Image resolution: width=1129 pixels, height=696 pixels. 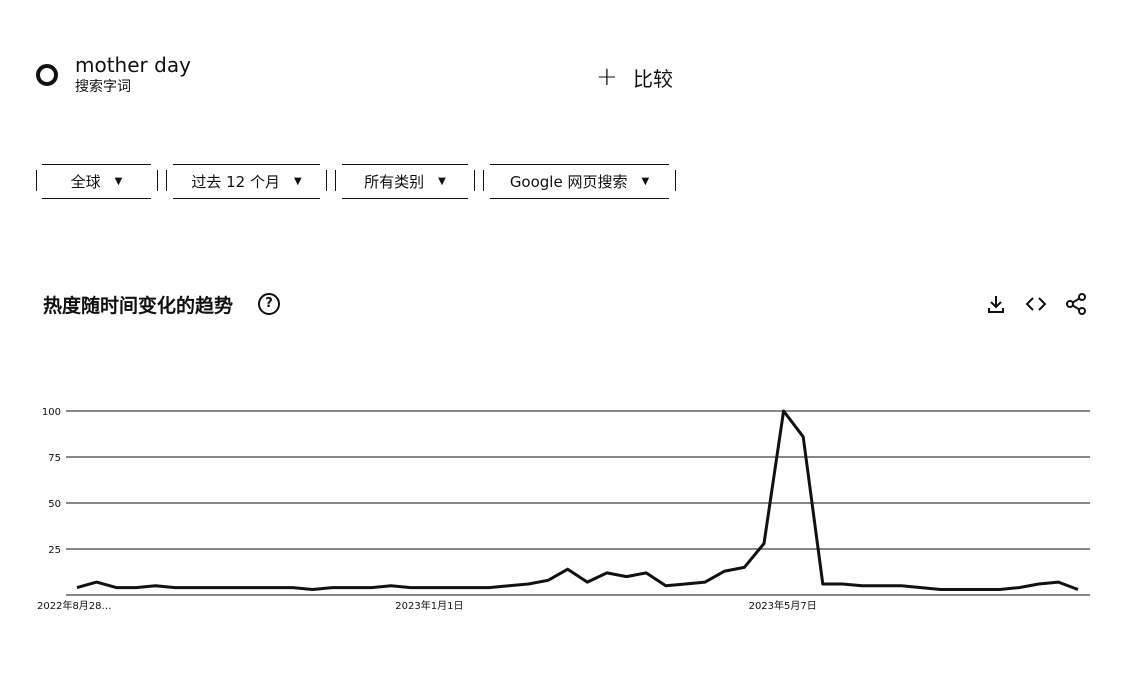 What do you see at coordinates (394, 182) in the screenshot?
I see `category-filter-label: 所有类别` at bounding box center [394, 182].